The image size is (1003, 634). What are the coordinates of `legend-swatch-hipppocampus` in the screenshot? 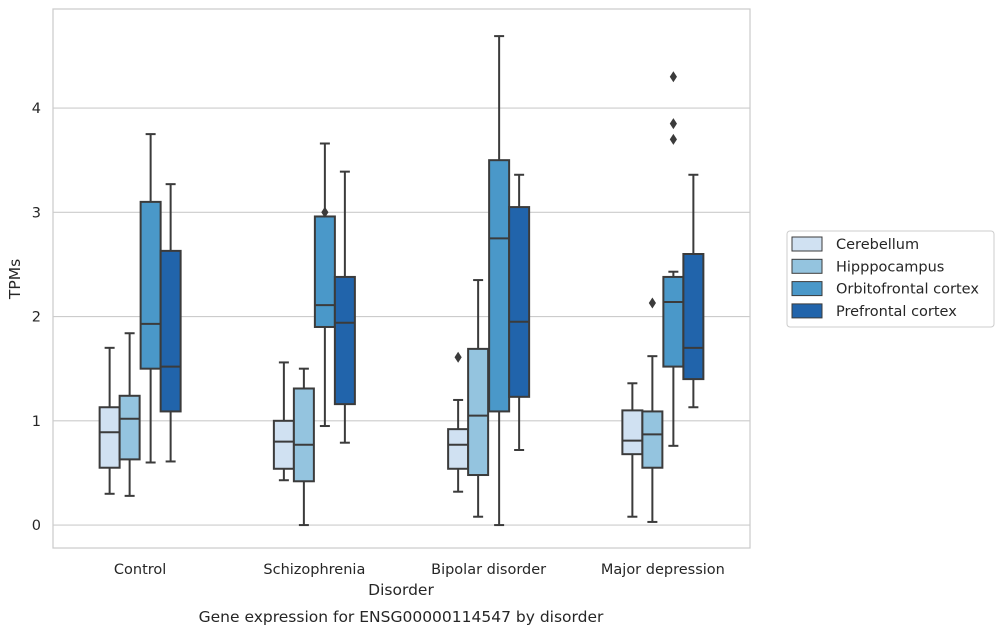 It's located at (807, 266).